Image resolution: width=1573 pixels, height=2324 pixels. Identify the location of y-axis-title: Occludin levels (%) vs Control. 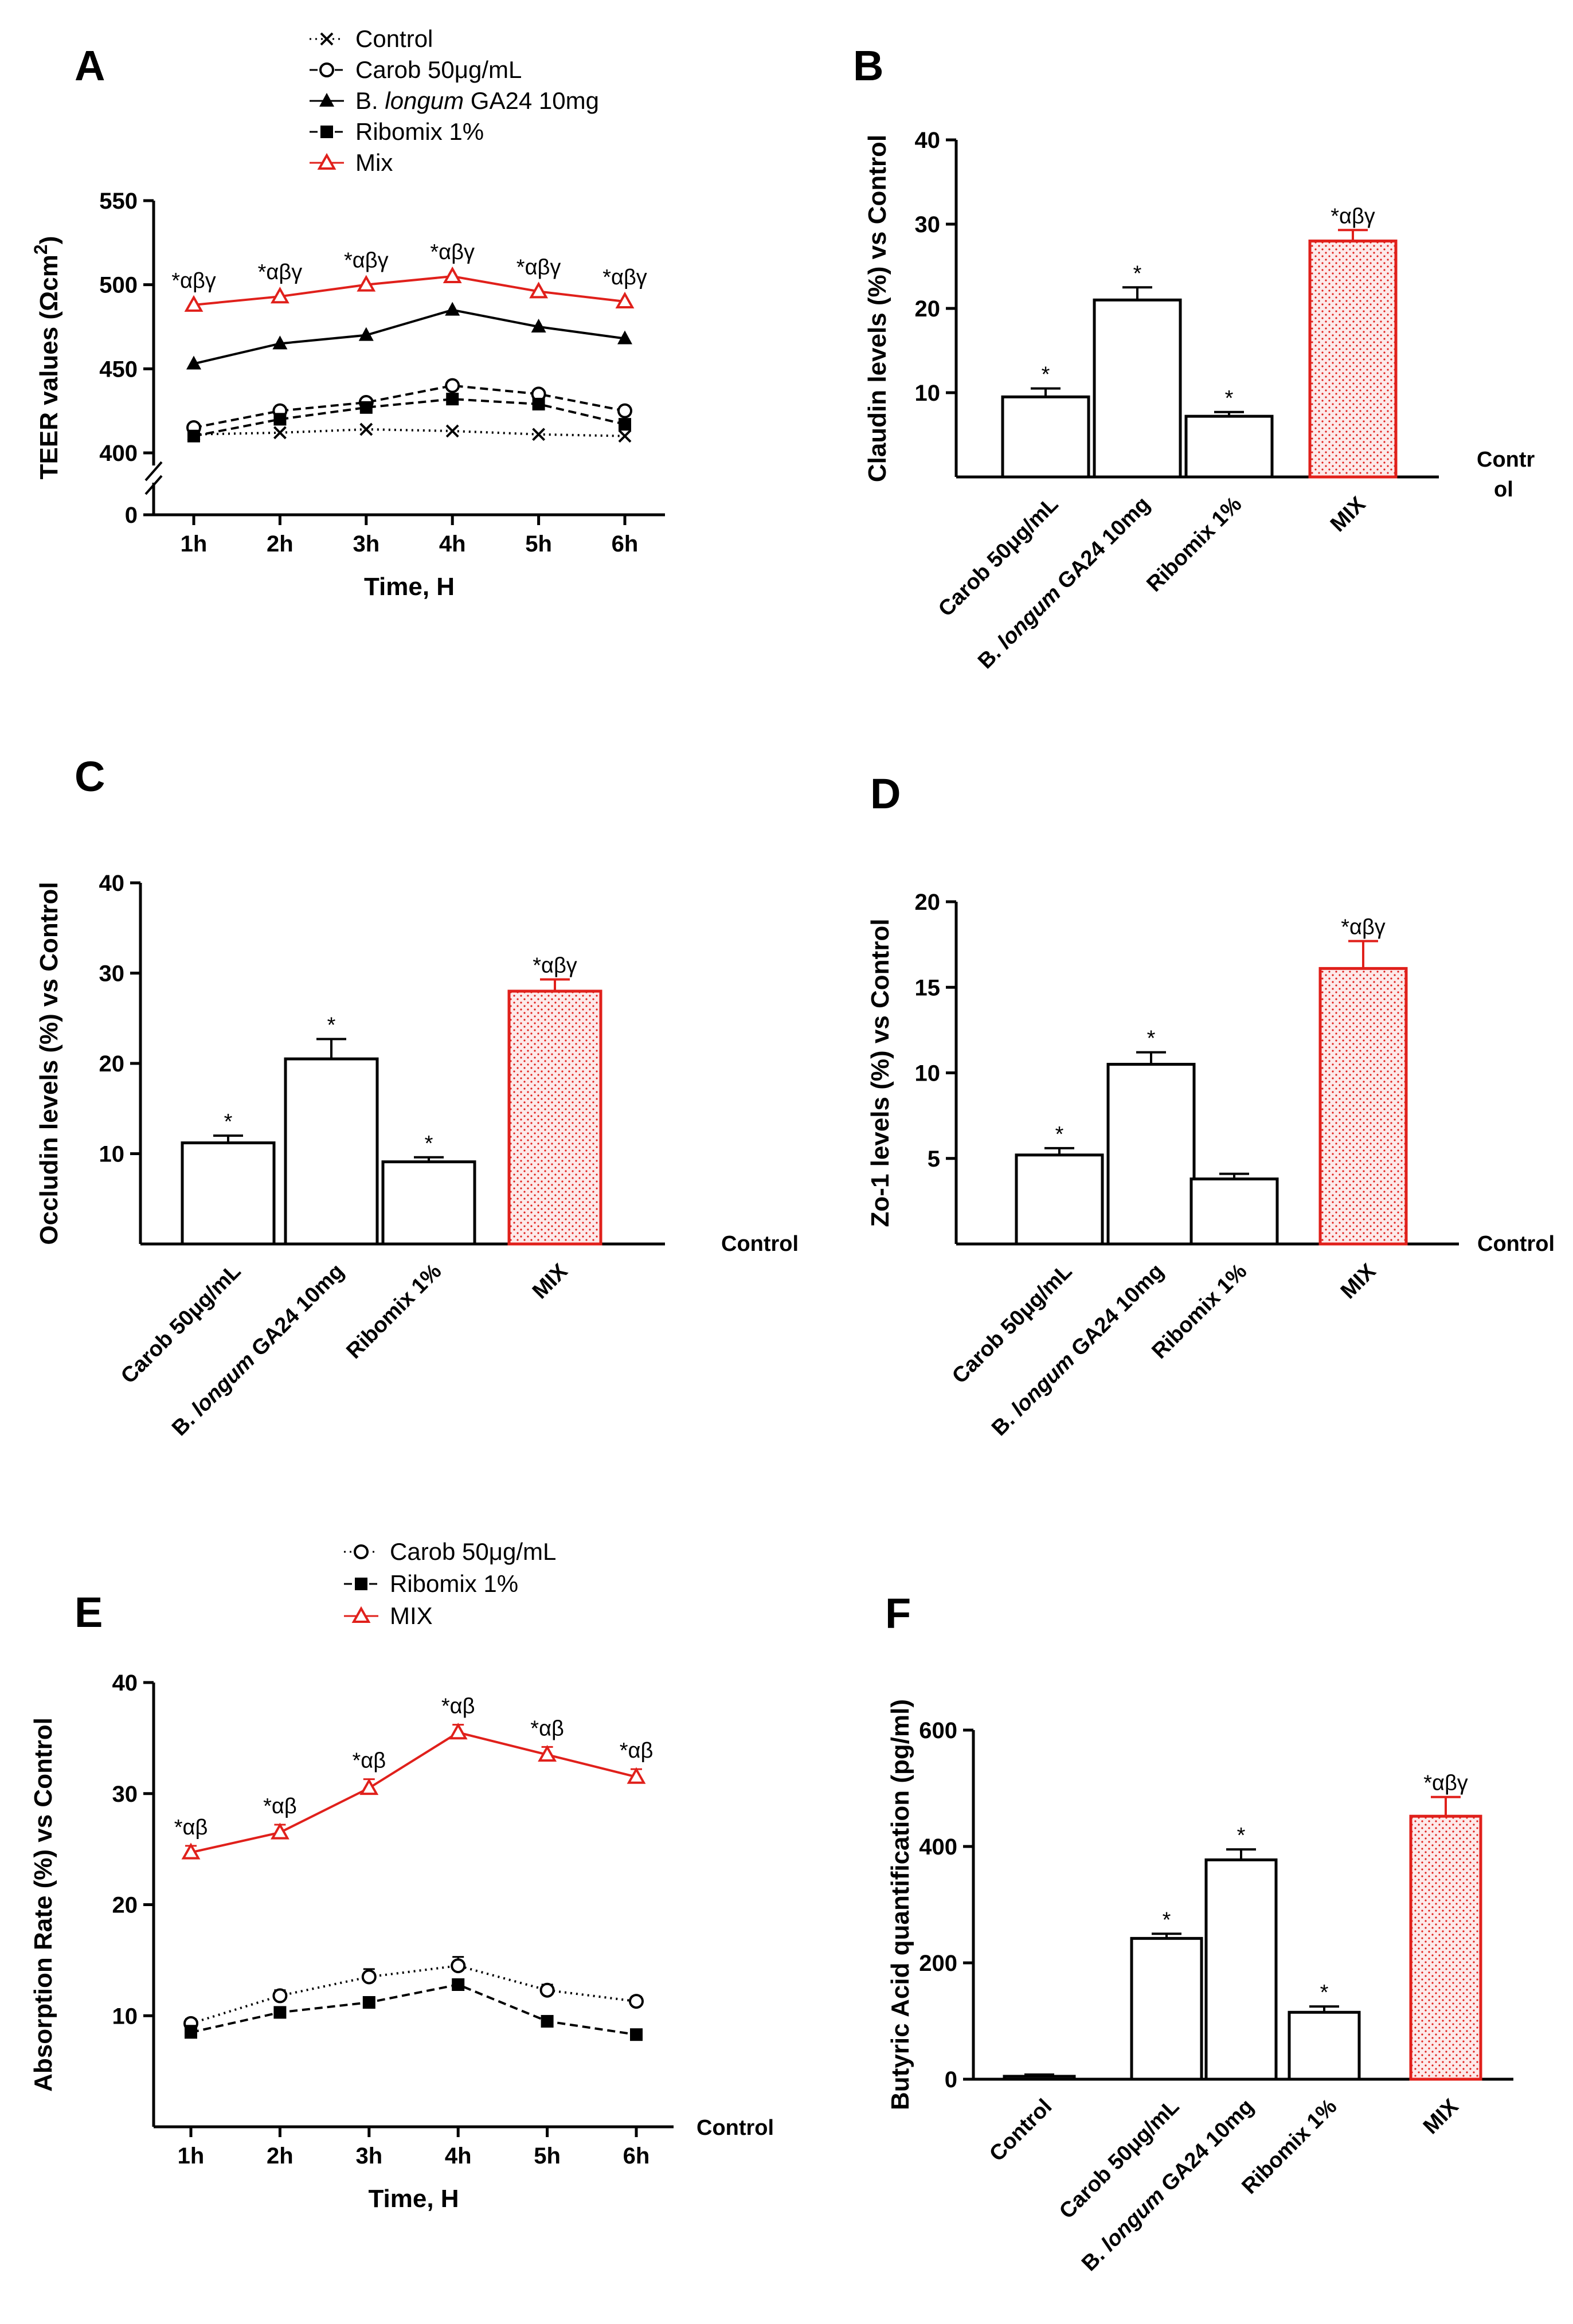
(49, 1063).